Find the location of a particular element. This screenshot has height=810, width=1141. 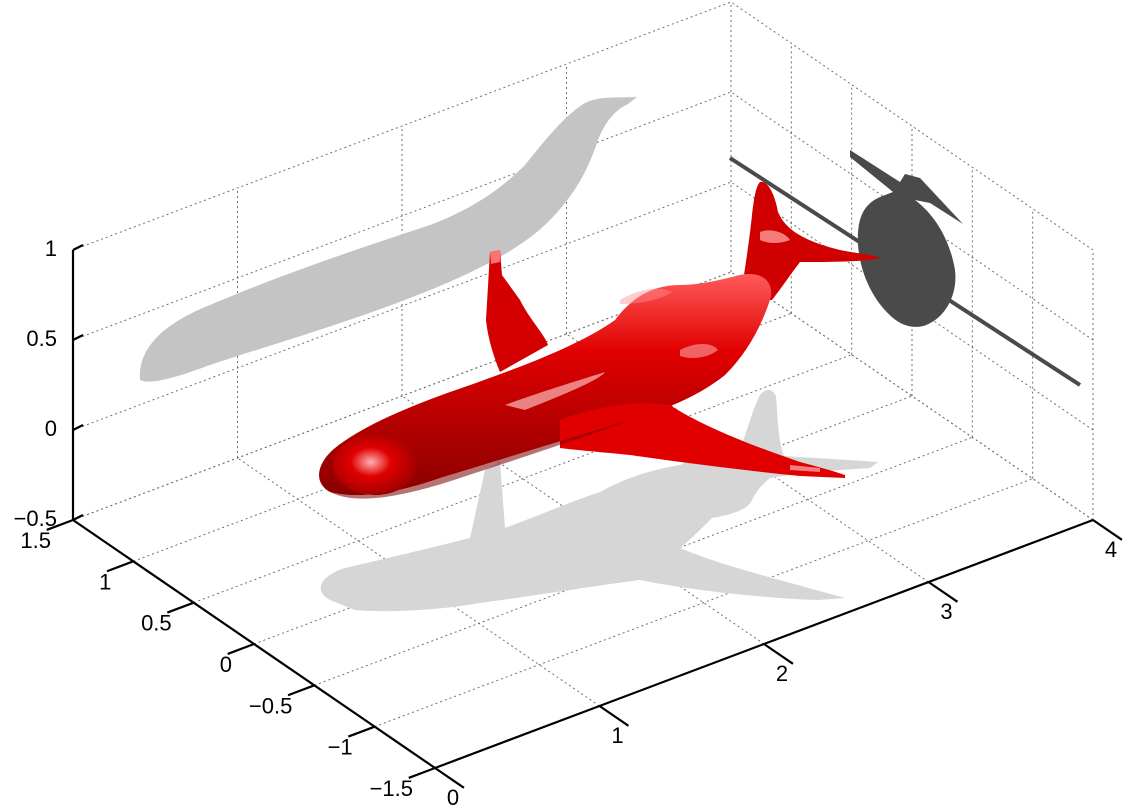

y-tick-label: −0.5 is located at coordinates (270, 705).